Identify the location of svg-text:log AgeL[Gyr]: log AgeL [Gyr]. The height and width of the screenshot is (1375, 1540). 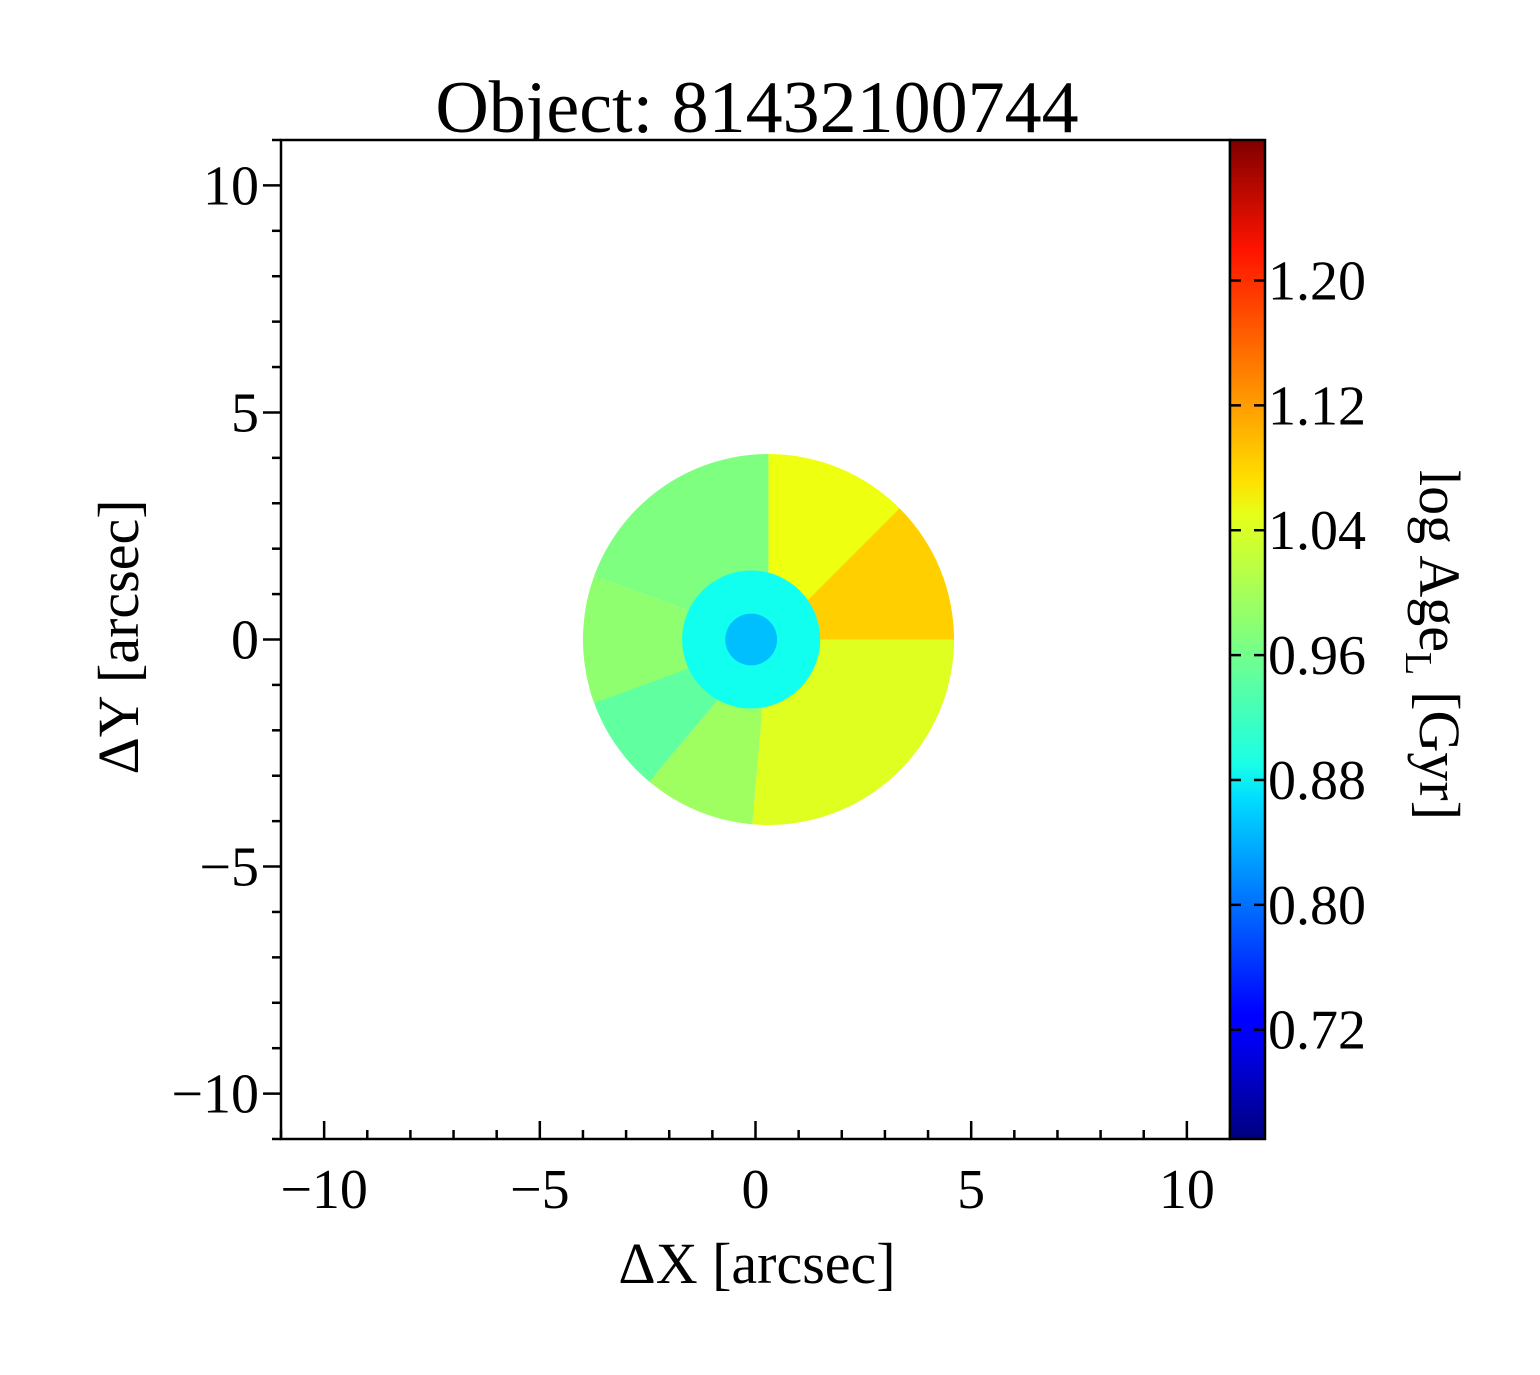
(1434, 645).